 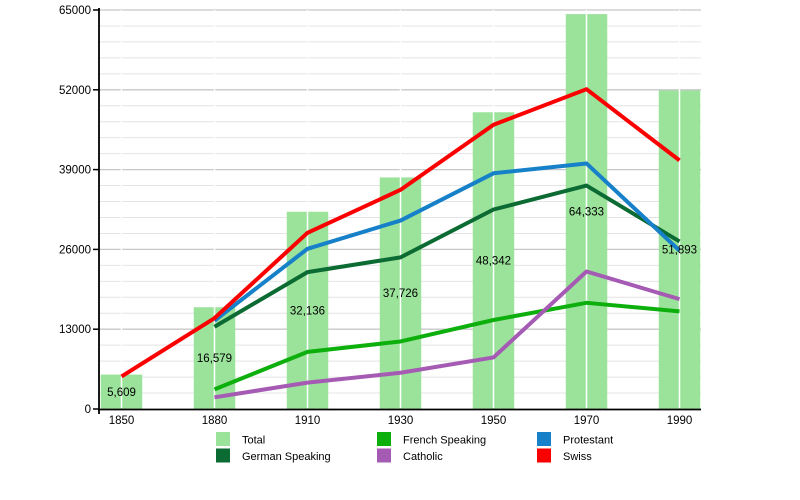 What do you see at coordinates (307, 311) in the screenshot?
I see `bar-value-label: 32,136` at bounding box center [307, 311].